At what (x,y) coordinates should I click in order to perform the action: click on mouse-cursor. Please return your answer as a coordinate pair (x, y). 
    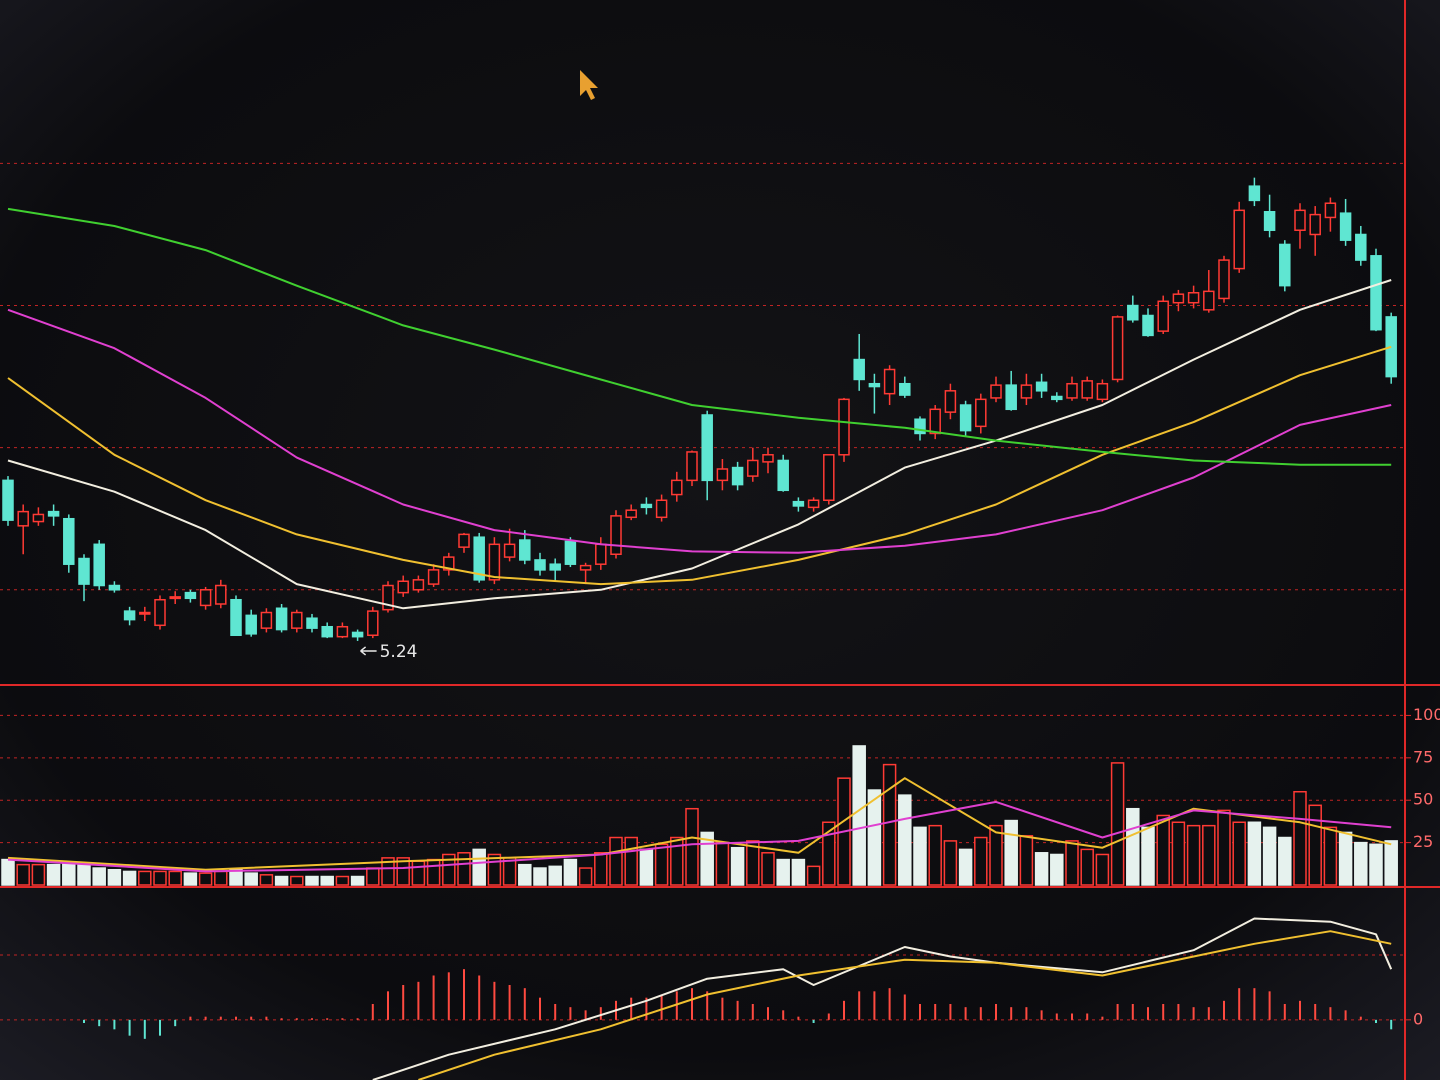
    Looking at the image, I should click on (589, 85).